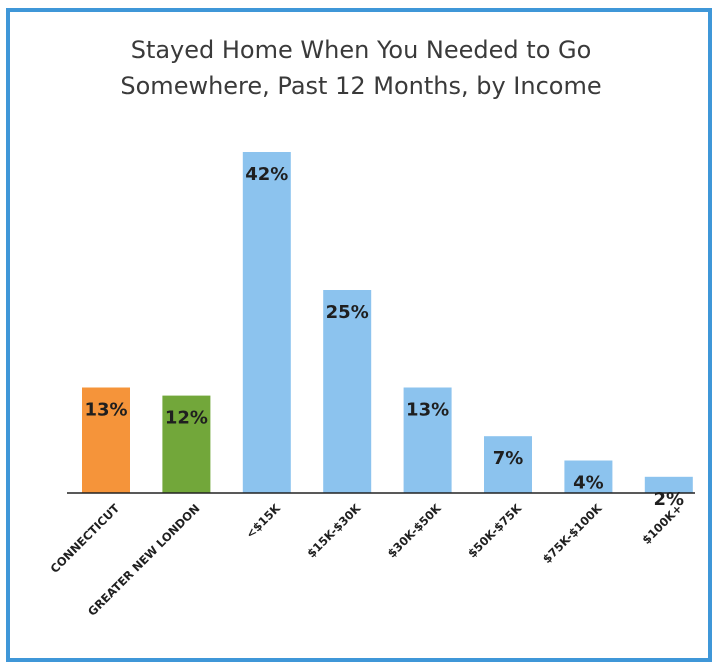 The image size is (722, 670). Describe the element at coordinates (263, 520) in the screenshot. I see `category-label-2: <$15K` at that location.